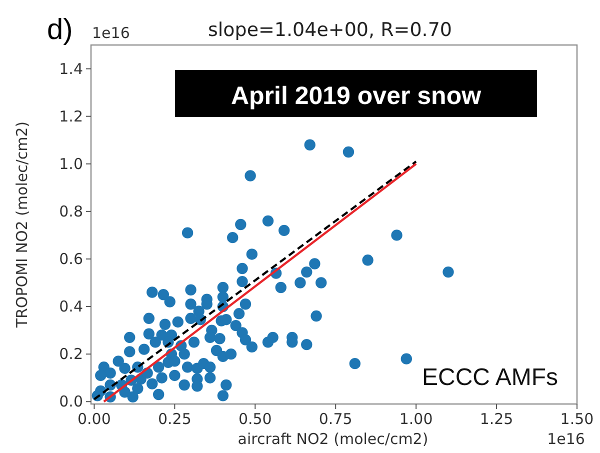  What do you see at coordinates (71, 307) in the screenshot?
I see `y-tick-label: 0.4` at bounding box center [71, 307].